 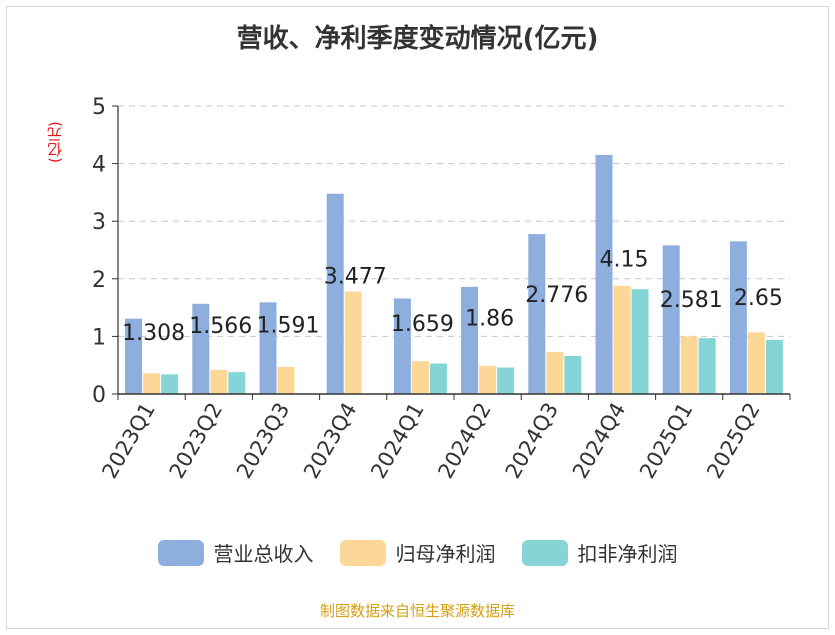 What do you see at coordinates (555, 372) in the screenshot?
I see `bar-归母净利润-2024Q3` at bounding box center [555, 372].